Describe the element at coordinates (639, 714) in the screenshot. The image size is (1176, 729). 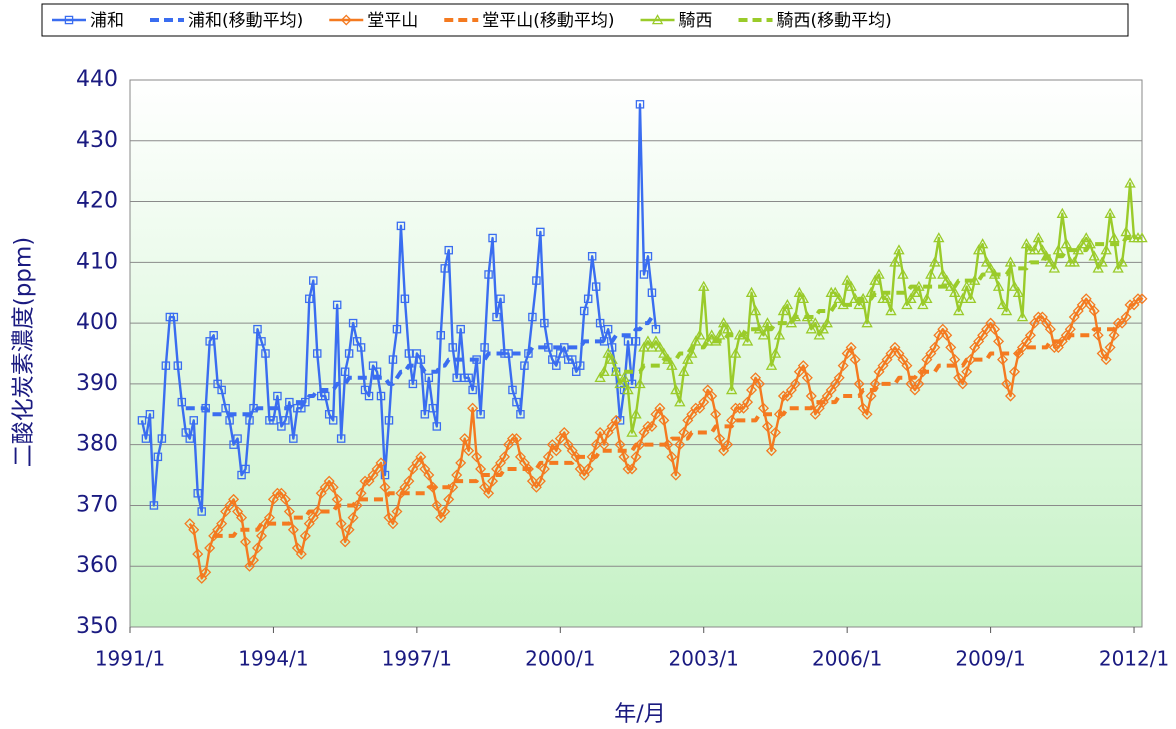
I see `x-axis-title: 年/月` at that location.